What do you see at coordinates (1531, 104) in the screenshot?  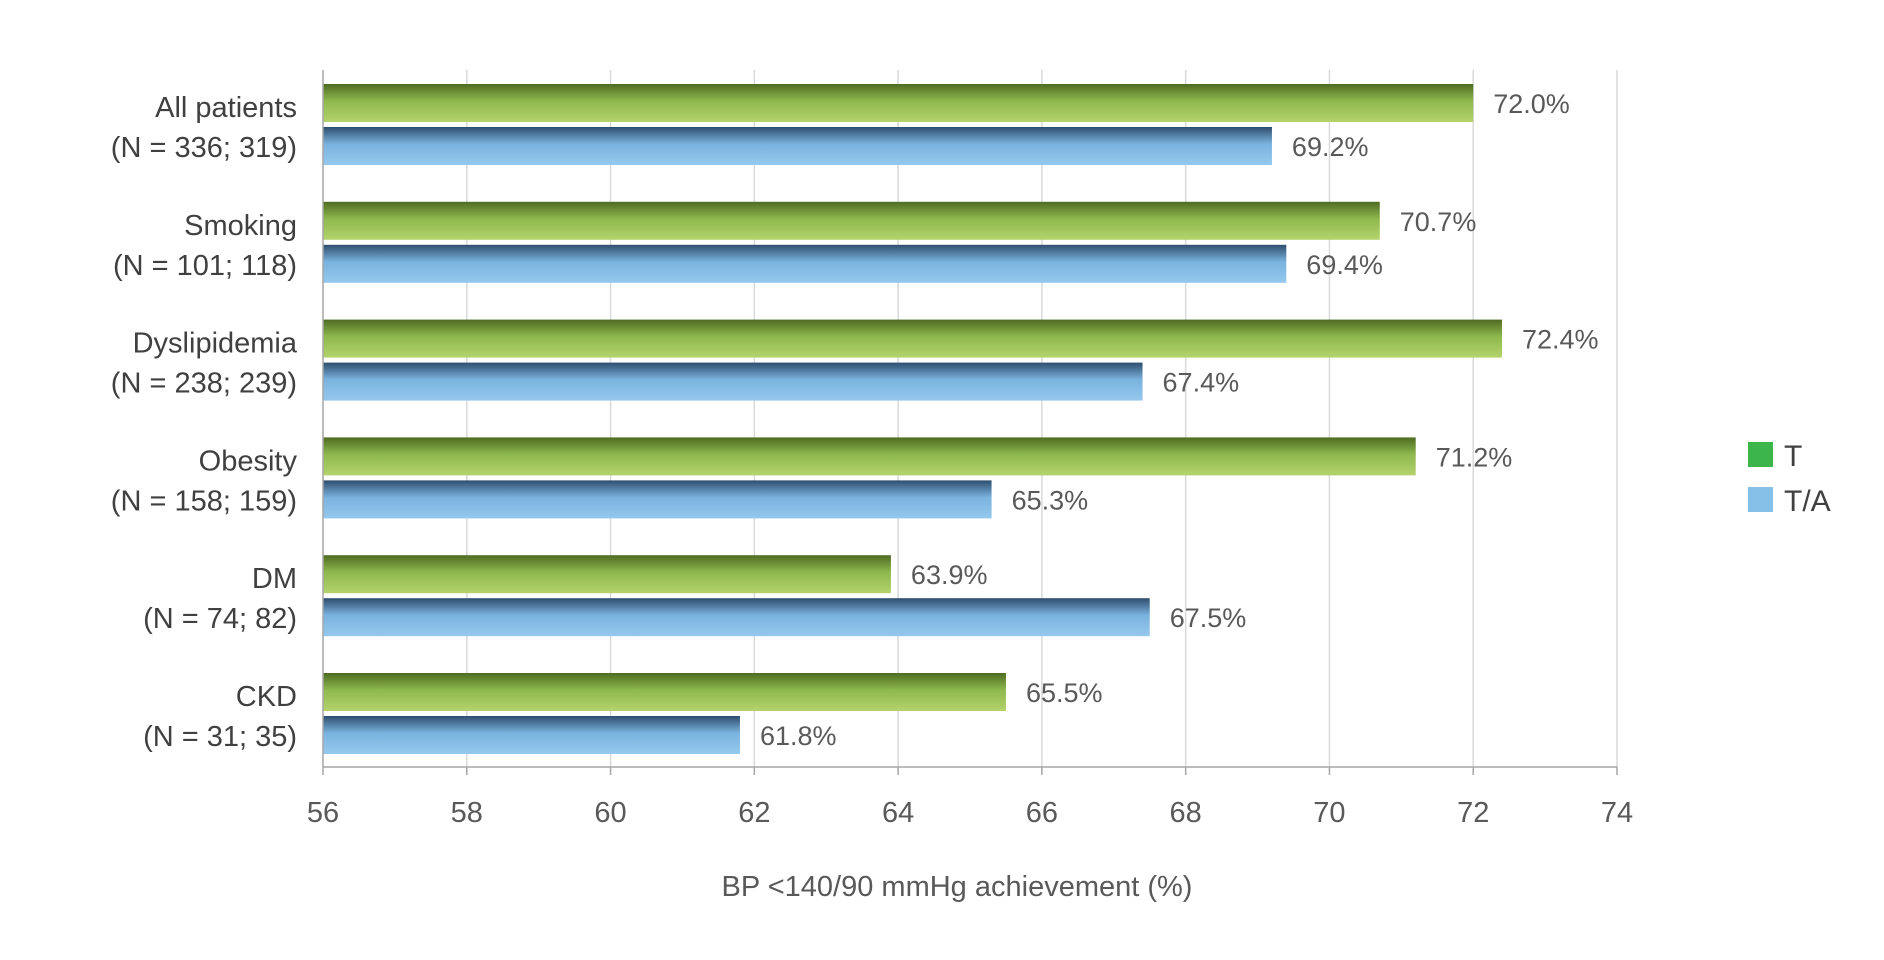 I see `data-label: 72.0%` at bounding box center [1531, 104].